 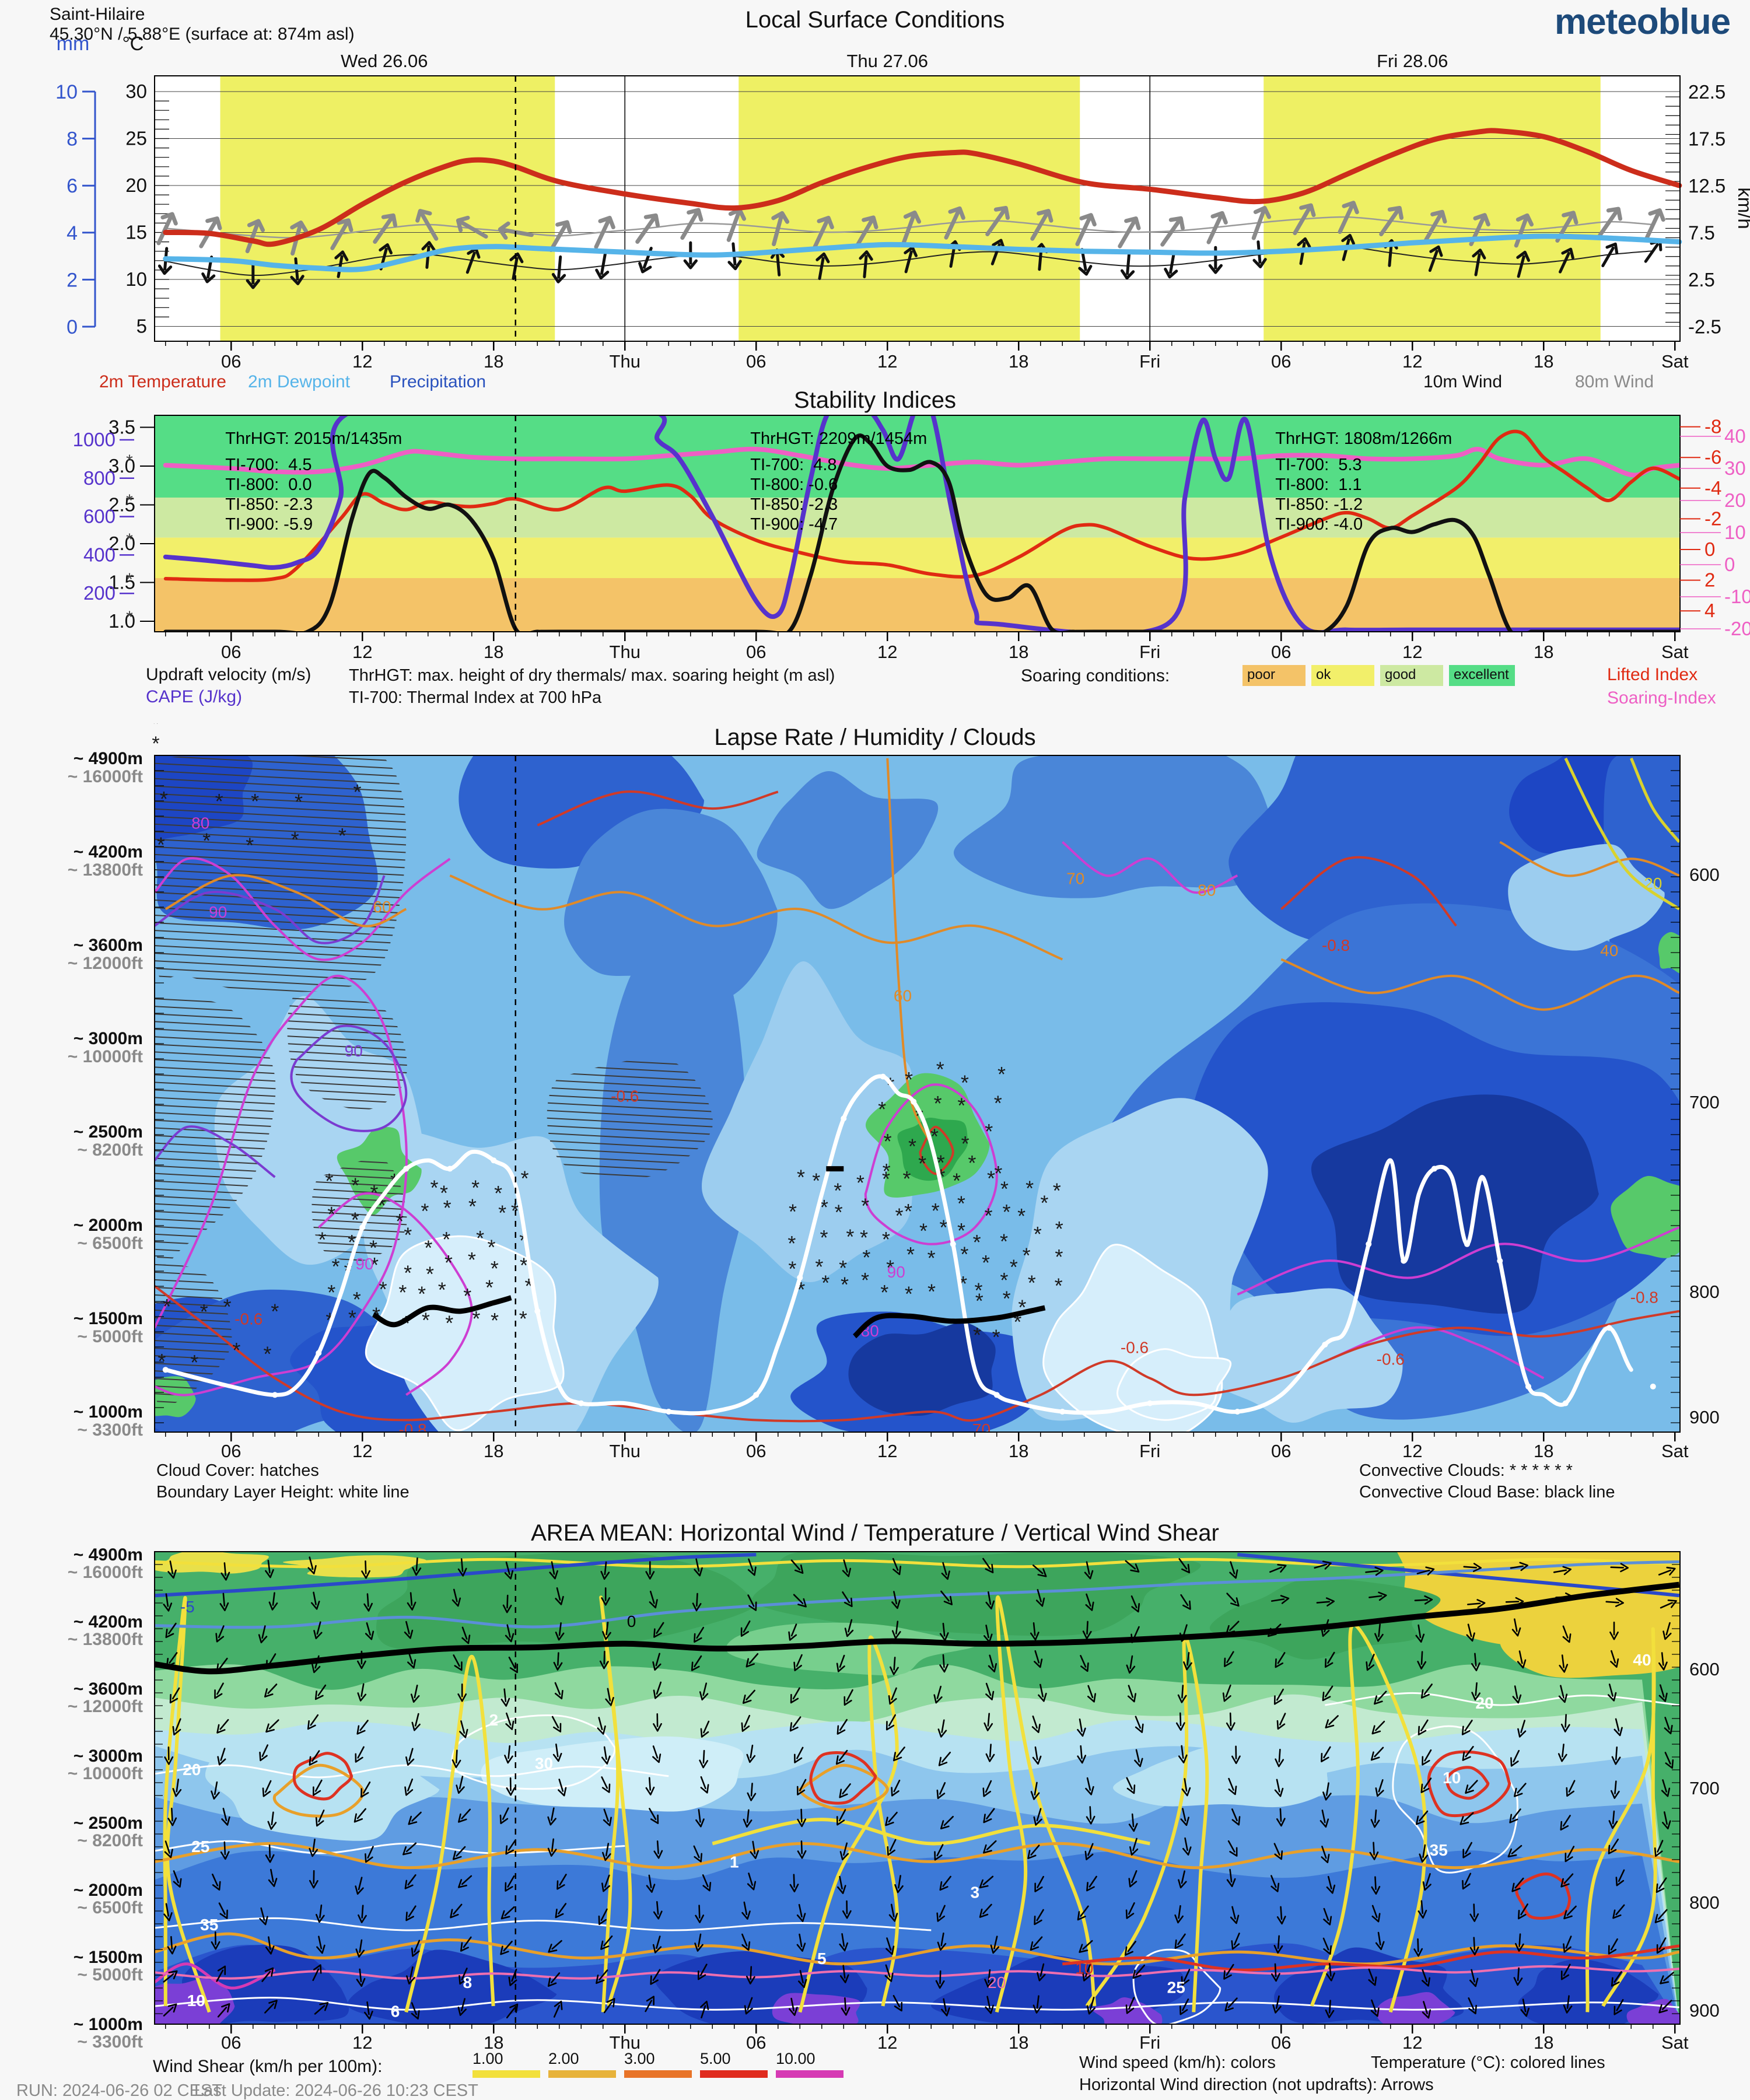 What do you see at coordinates (106, 1639) in the screenshot?
I see `svg-text: ~ 13800ft` at bounding box center [106, 1639].